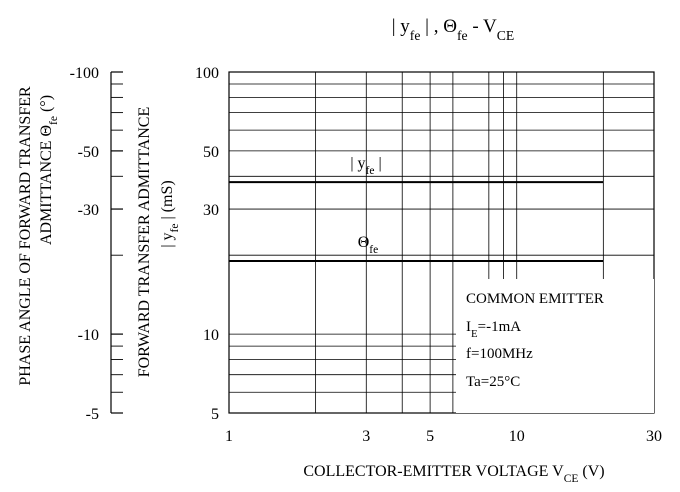  Describe the element at coordinates (517, 436) in the screenshot. I see `x-tick-label: 10` at that location.